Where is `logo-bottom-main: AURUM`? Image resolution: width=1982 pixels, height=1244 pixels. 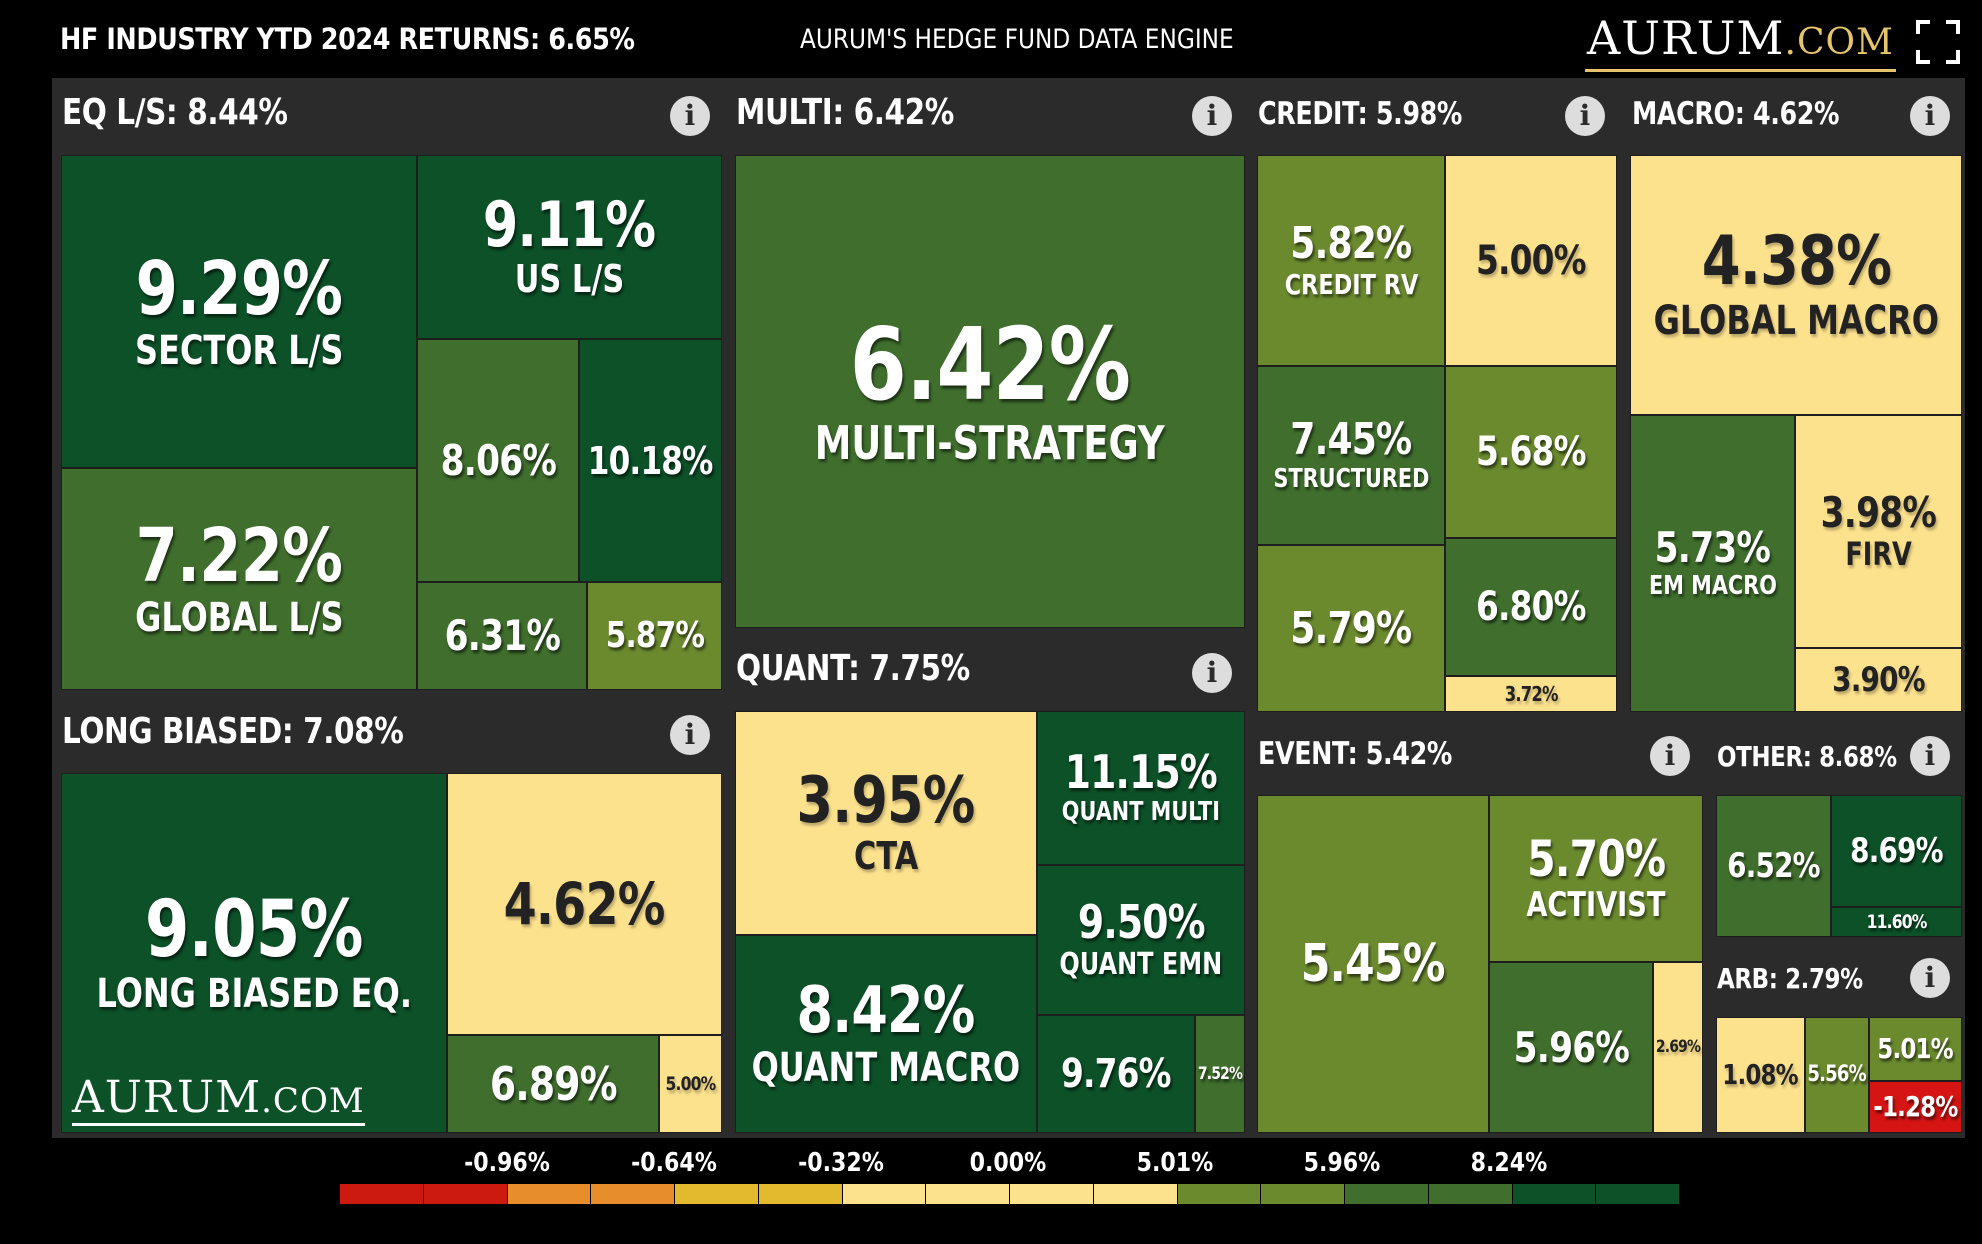
logo-bottom-main: AURUM is located at coordinates (167, 1097).